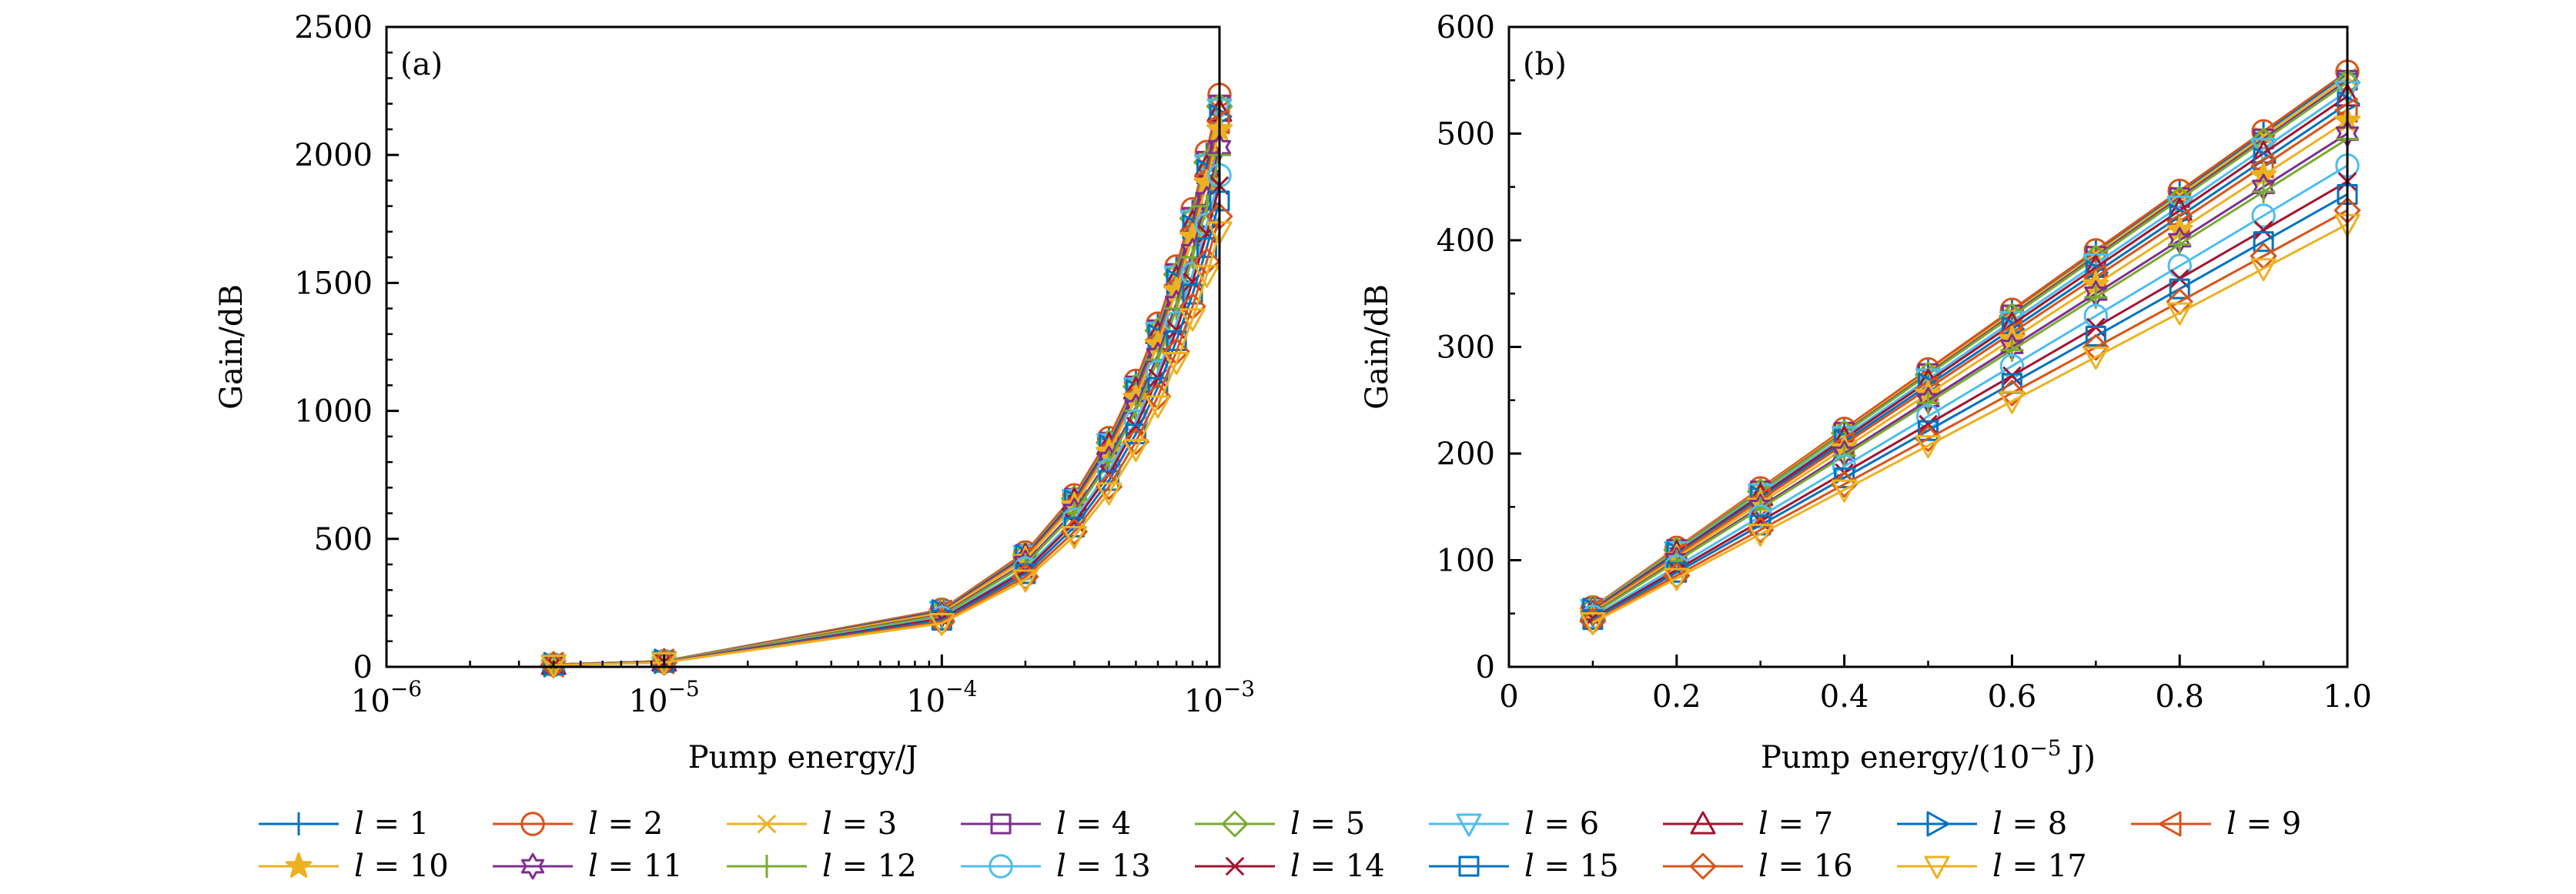  I want to click on legend-label: l = 8, so click(2029, 824).